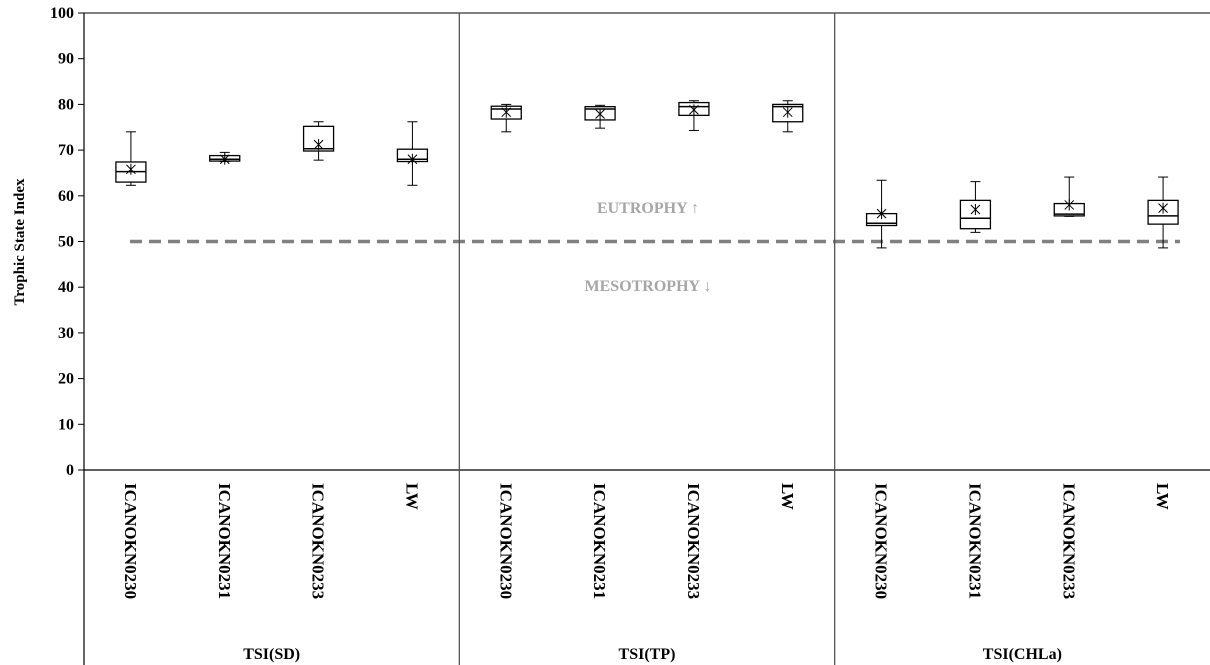  Describe the element at coordinates (225, 158) in the screenshot. I see `box-TSI(SD)-ICANOKN0231` at that location.